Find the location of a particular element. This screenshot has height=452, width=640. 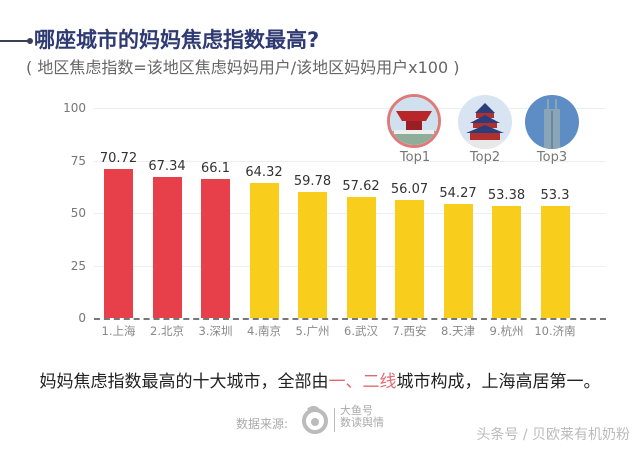

chart-title: 哪座城市的妈妈焦虑指数最高? is located at coordinates (177, 40).